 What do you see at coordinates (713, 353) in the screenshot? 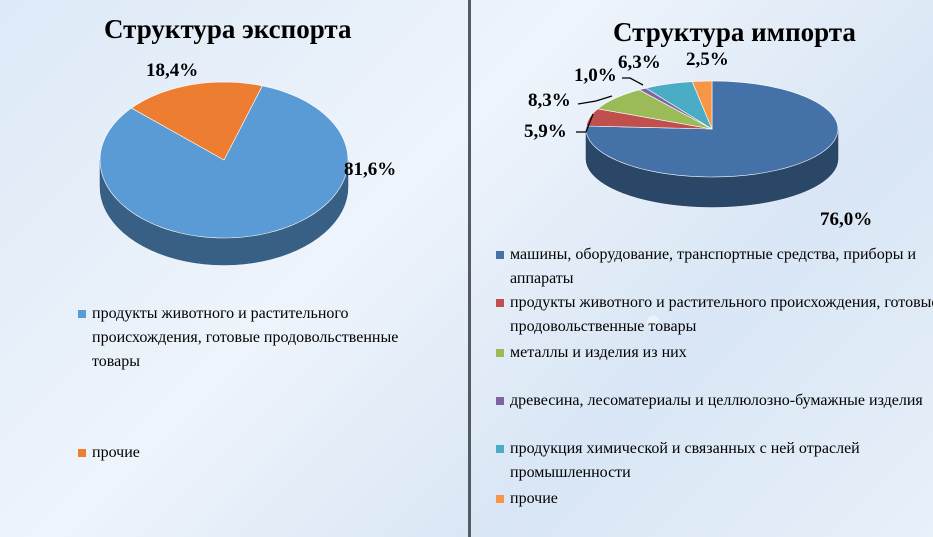
I see `import-legend-item-metals: металлы и изделия из них` at bounding box center [713, 353].